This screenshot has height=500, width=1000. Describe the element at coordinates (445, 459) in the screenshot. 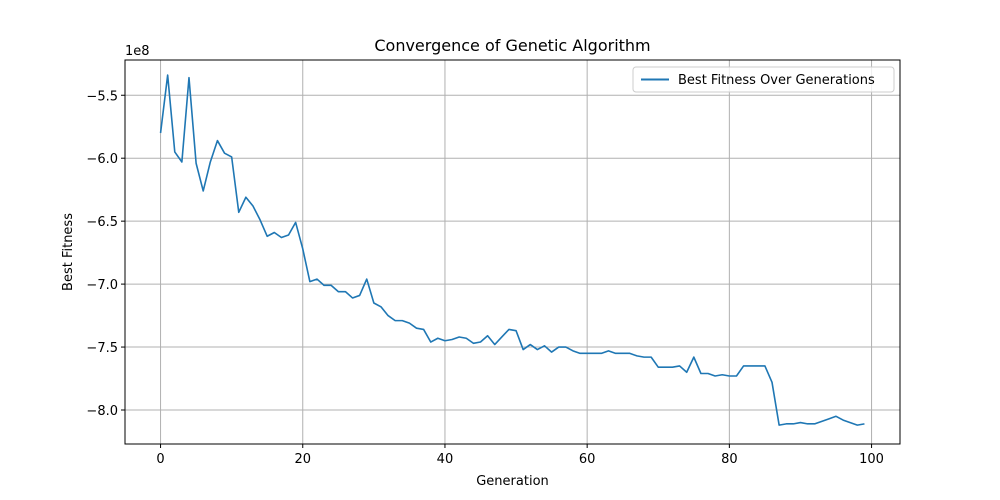

I see `x-tick-label: 40` at that location.